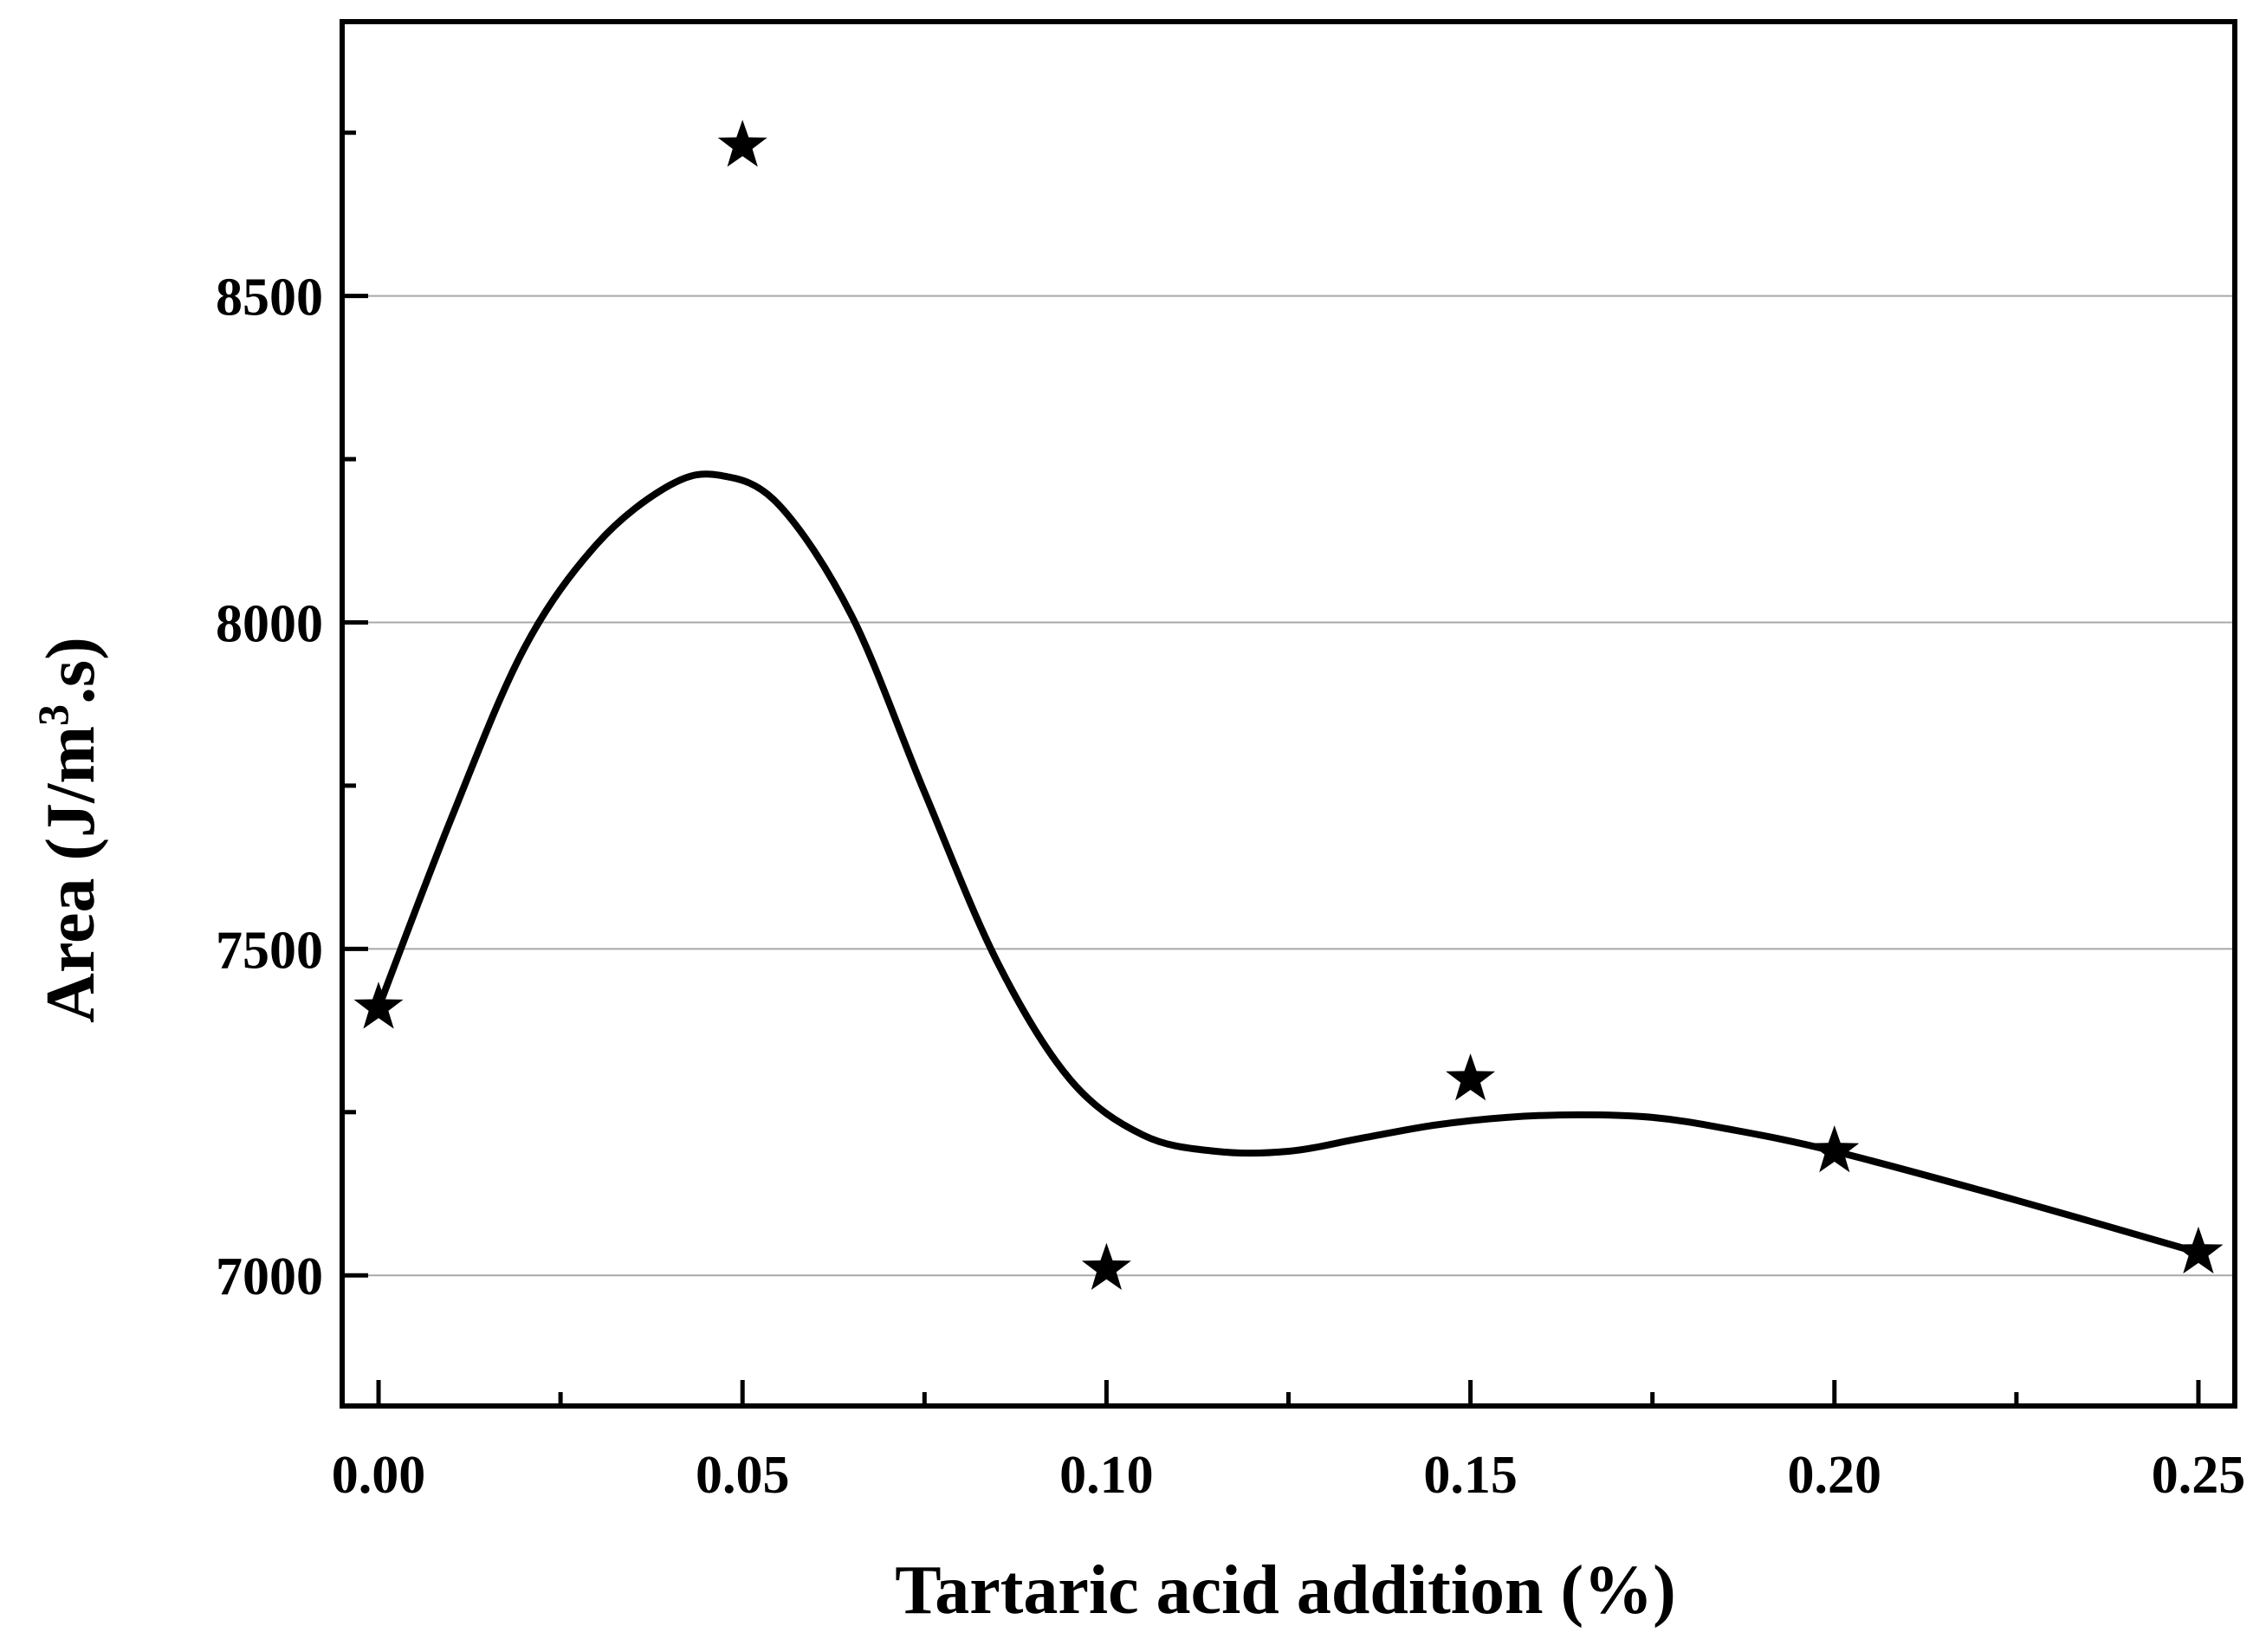 This screenshot has width=2253, height=1652. What do you see at coordinates (269, 623) in the screenshot?
I see `y-tick-label: 8000` at bounding box center [269, 623].